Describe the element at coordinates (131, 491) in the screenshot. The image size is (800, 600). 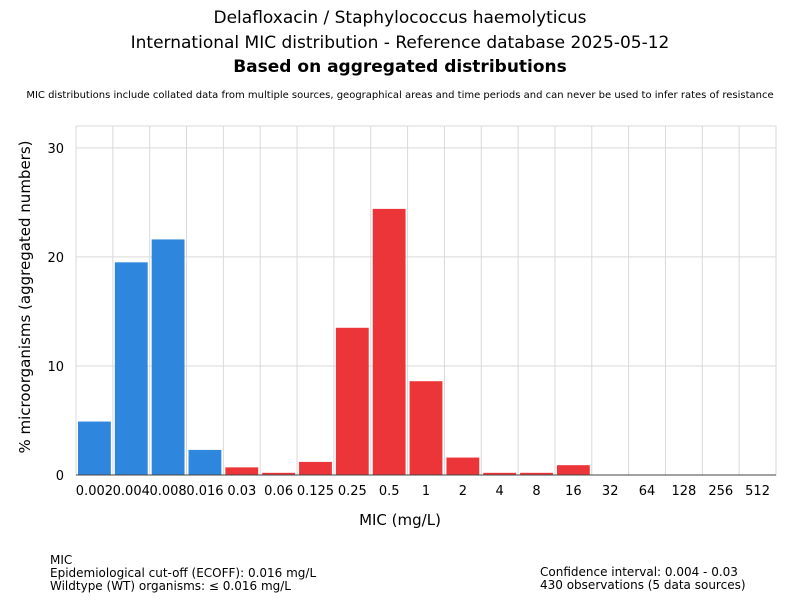
I see `x-tick-label: 0.004` at that location.